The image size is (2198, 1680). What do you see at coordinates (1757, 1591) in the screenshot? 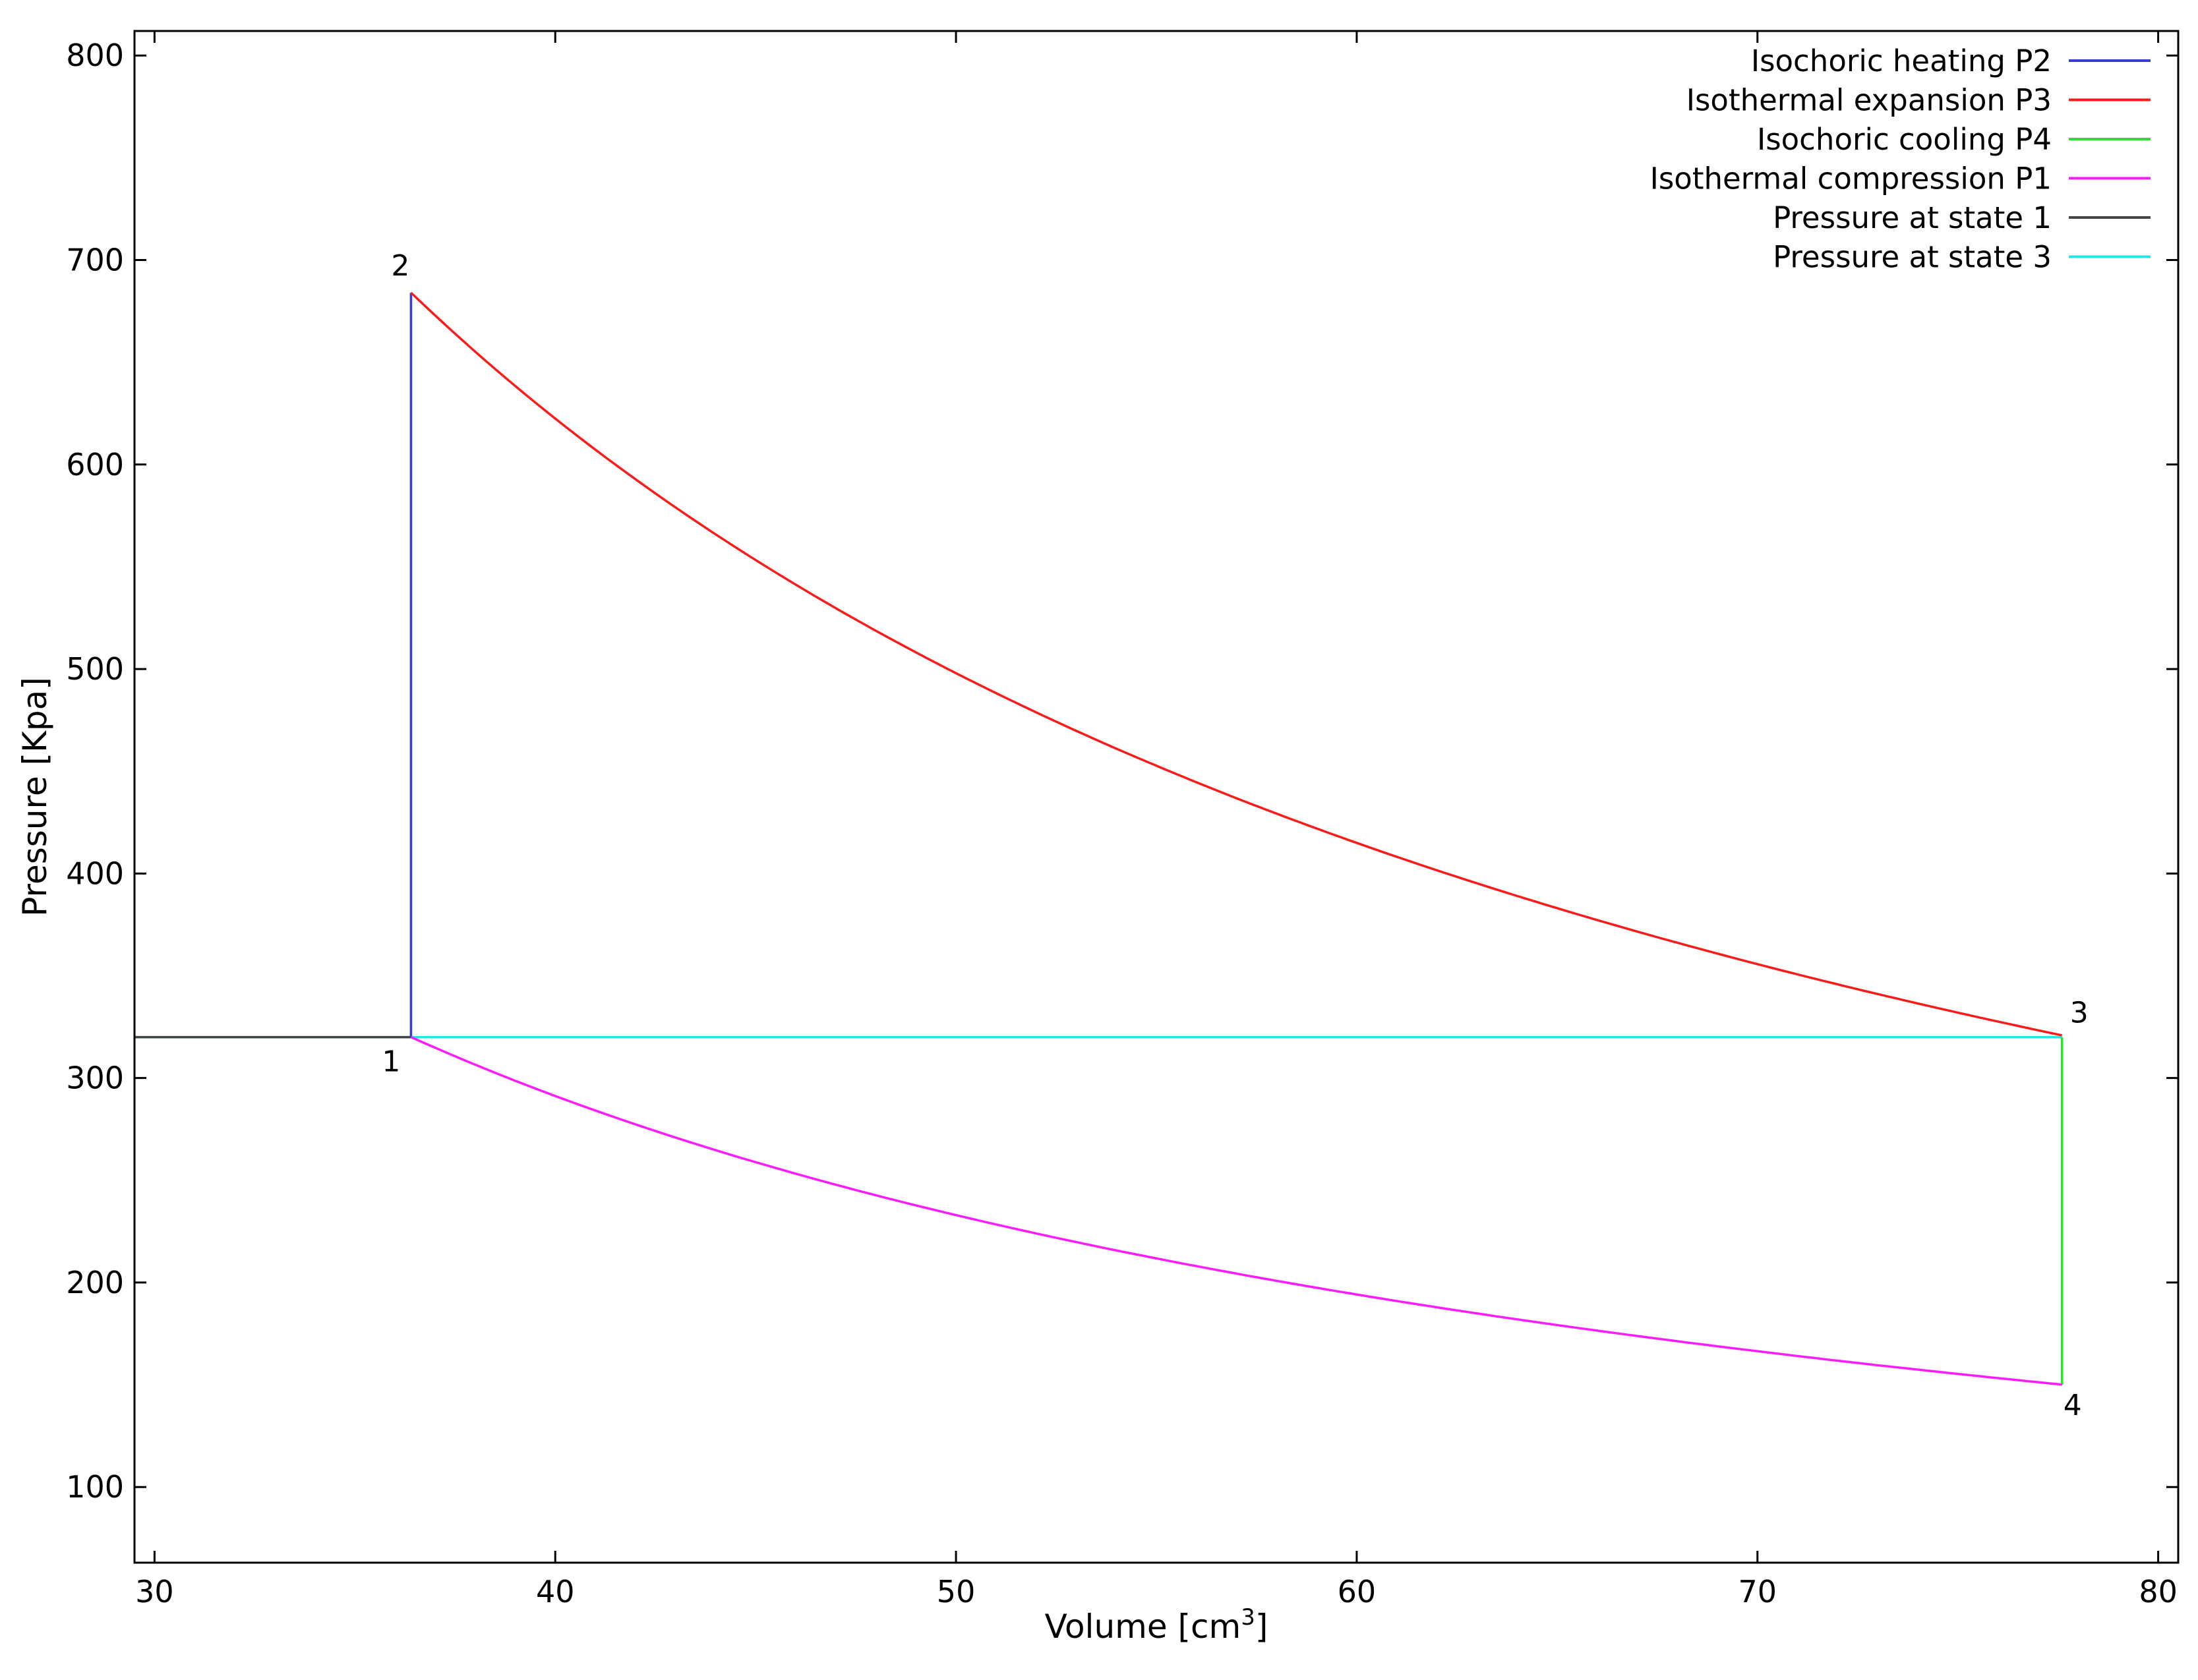
I see `x-tick-label: 70` at bounding box center [1757, 1591].